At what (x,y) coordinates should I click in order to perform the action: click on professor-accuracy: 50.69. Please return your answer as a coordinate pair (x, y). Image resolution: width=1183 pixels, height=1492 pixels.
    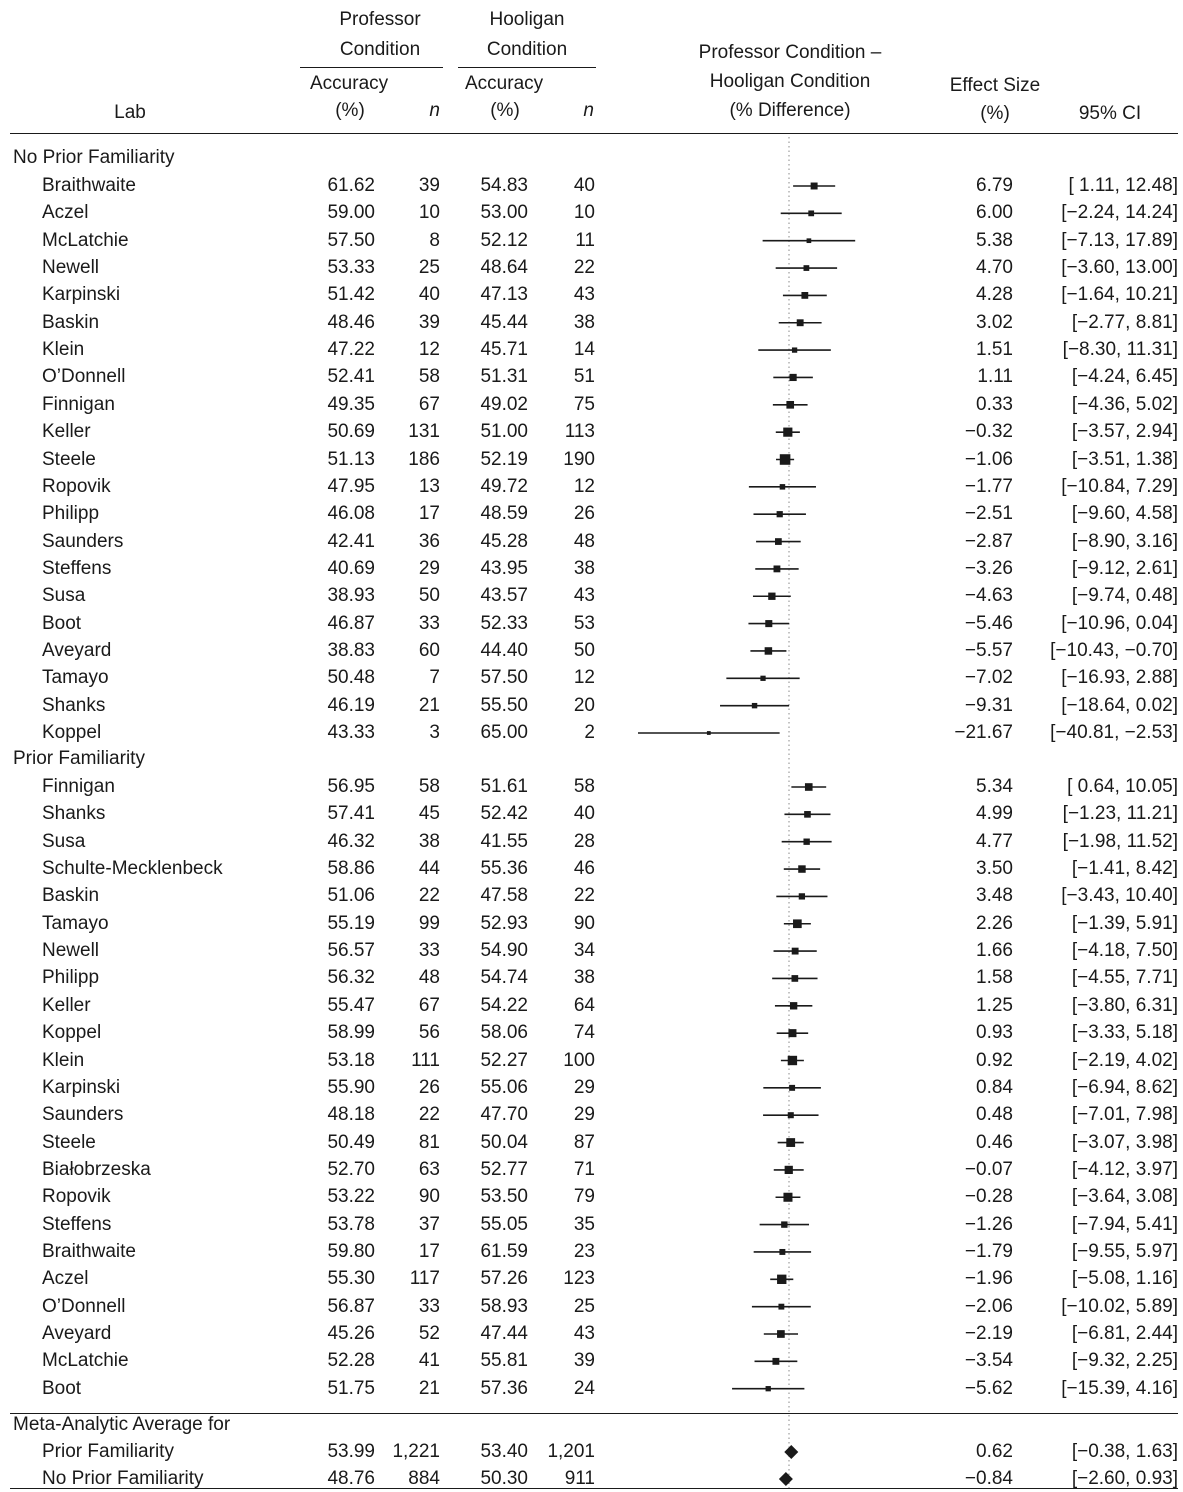
    Looking at the image, I should click on (351, 432).